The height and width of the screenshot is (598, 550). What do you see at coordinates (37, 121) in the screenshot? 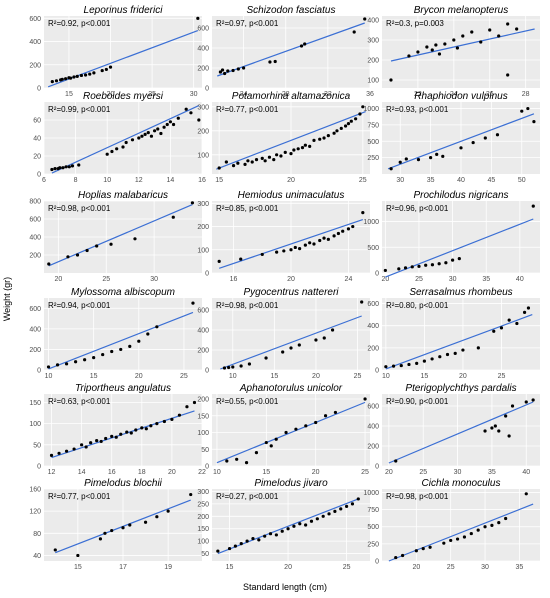
I see `y-tick-label: 60` at bounding box center [37, 121].